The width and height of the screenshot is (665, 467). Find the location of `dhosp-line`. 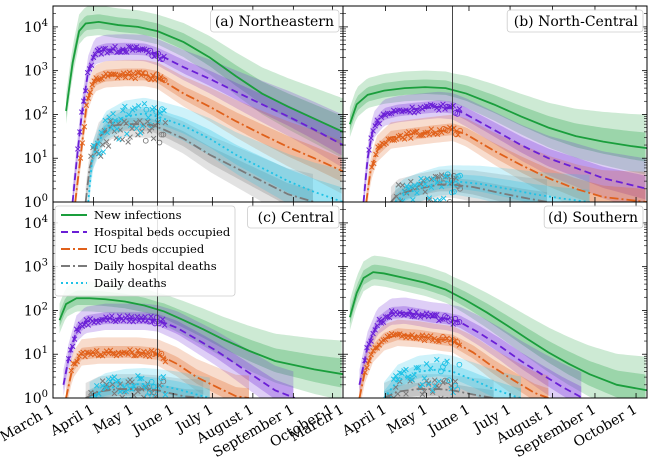

dhosp-line is located at coordinates (144, 393).